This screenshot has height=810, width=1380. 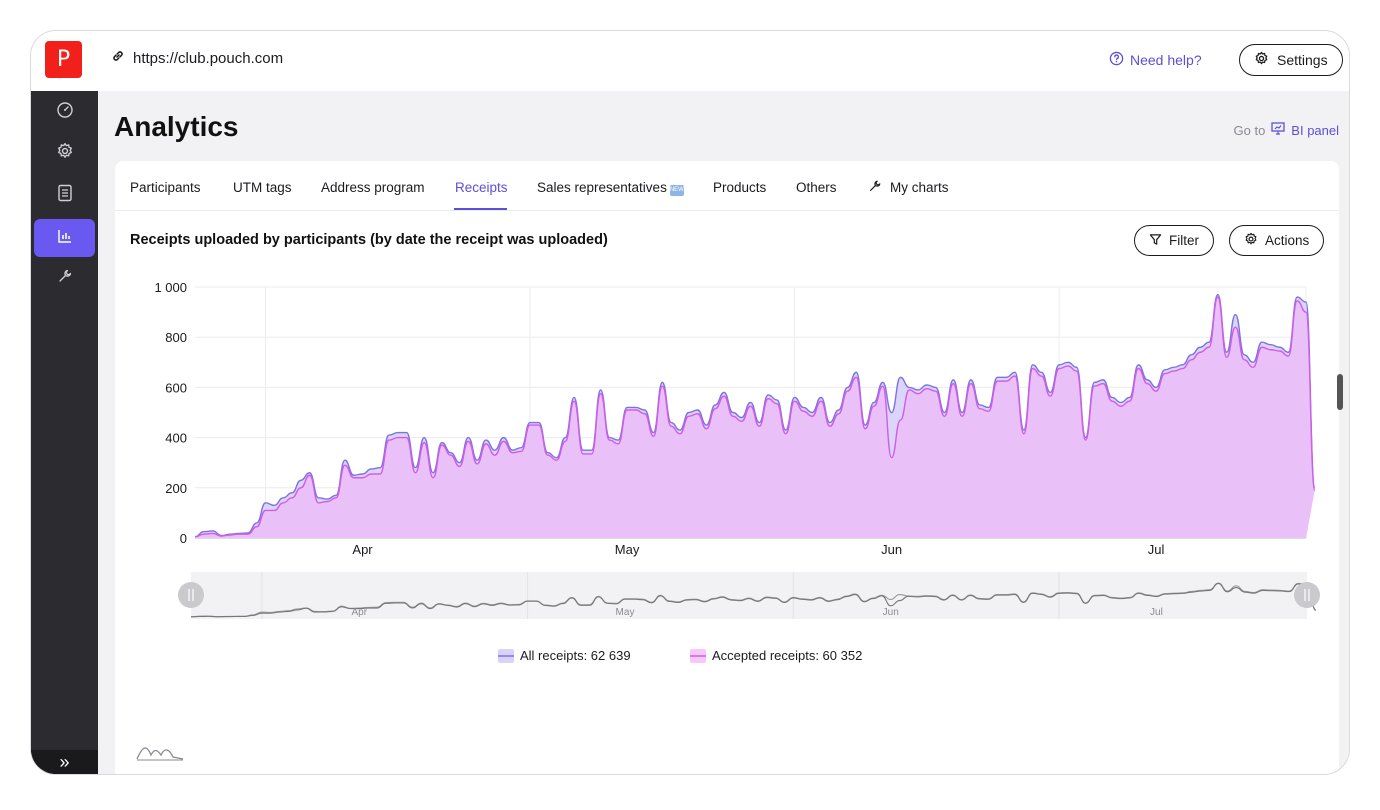 What do you see at coordinates (362, 549) in the screenshot?
I see `x-tick-label: Apr` at bounding box center [362, 549].